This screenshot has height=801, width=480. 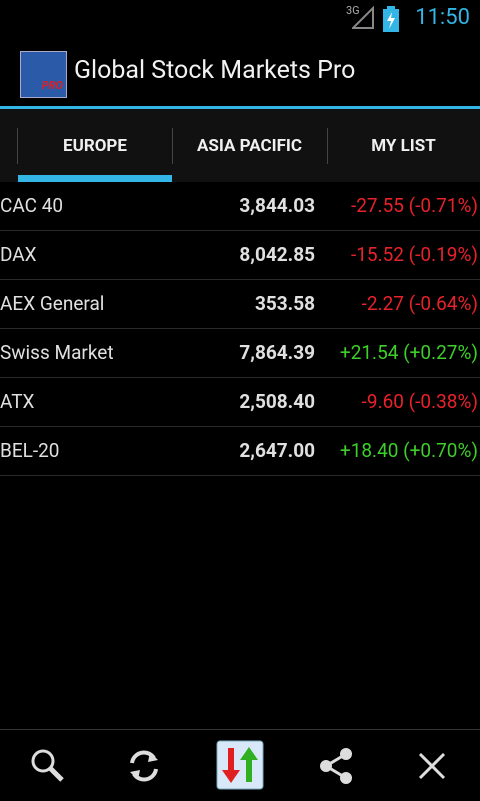 I want to click on stock-row: BEL-20 2,647.00 +18.40 (+0.70%), so click(x=240, y=451).